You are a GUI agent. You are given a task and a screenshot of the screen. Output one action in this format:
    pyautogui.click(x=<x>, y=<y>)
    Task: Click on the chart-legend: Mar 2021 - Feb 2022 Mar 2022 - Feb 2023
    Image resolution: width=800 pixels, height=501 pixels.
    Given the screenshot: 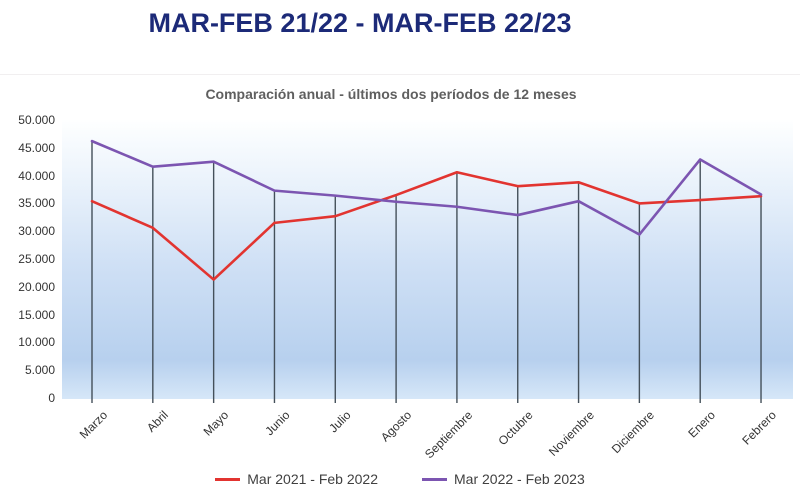 What is the action you would take?
    pyautogui.click(x=400, y=479)
    